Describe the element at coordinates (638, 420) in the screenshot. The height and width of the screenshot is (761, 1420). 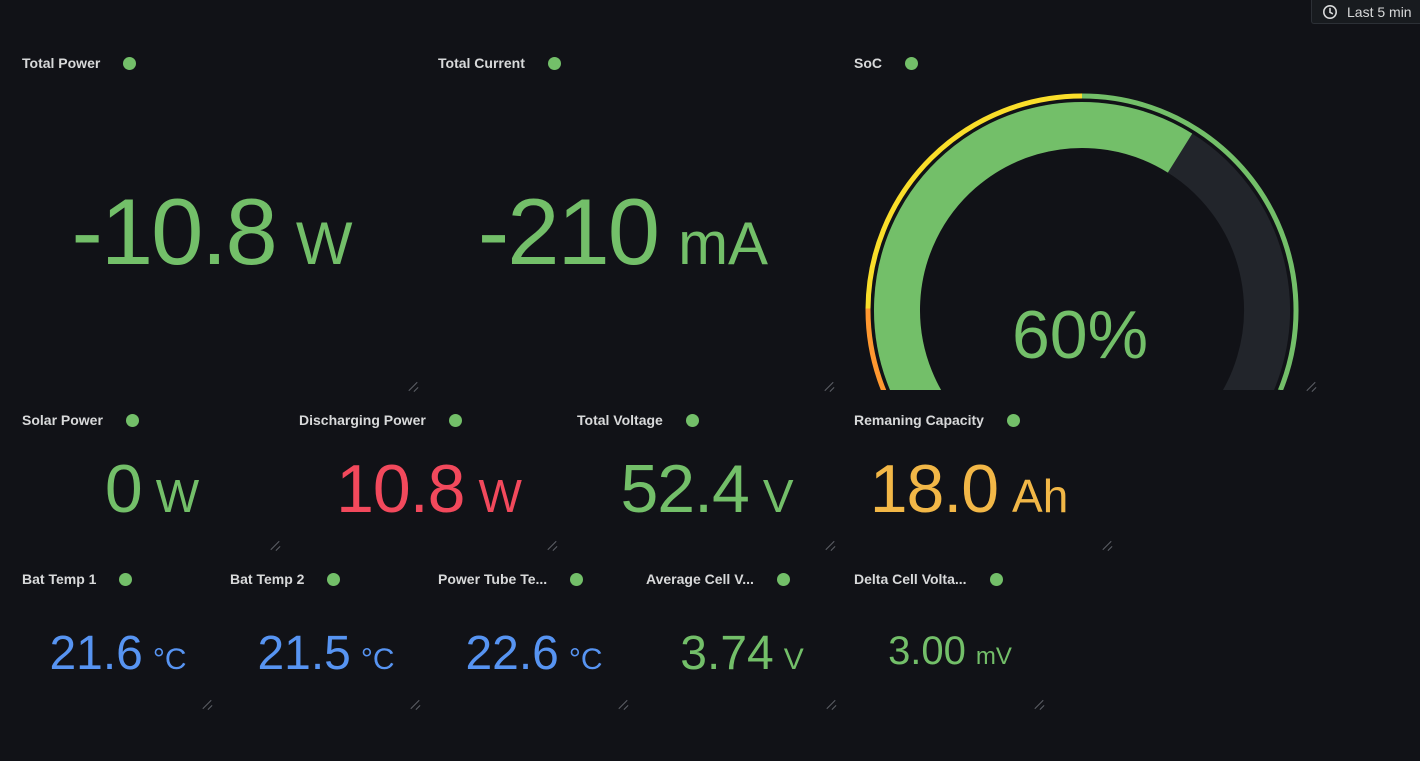
I see `panel-title: Total Voltage` at that location.